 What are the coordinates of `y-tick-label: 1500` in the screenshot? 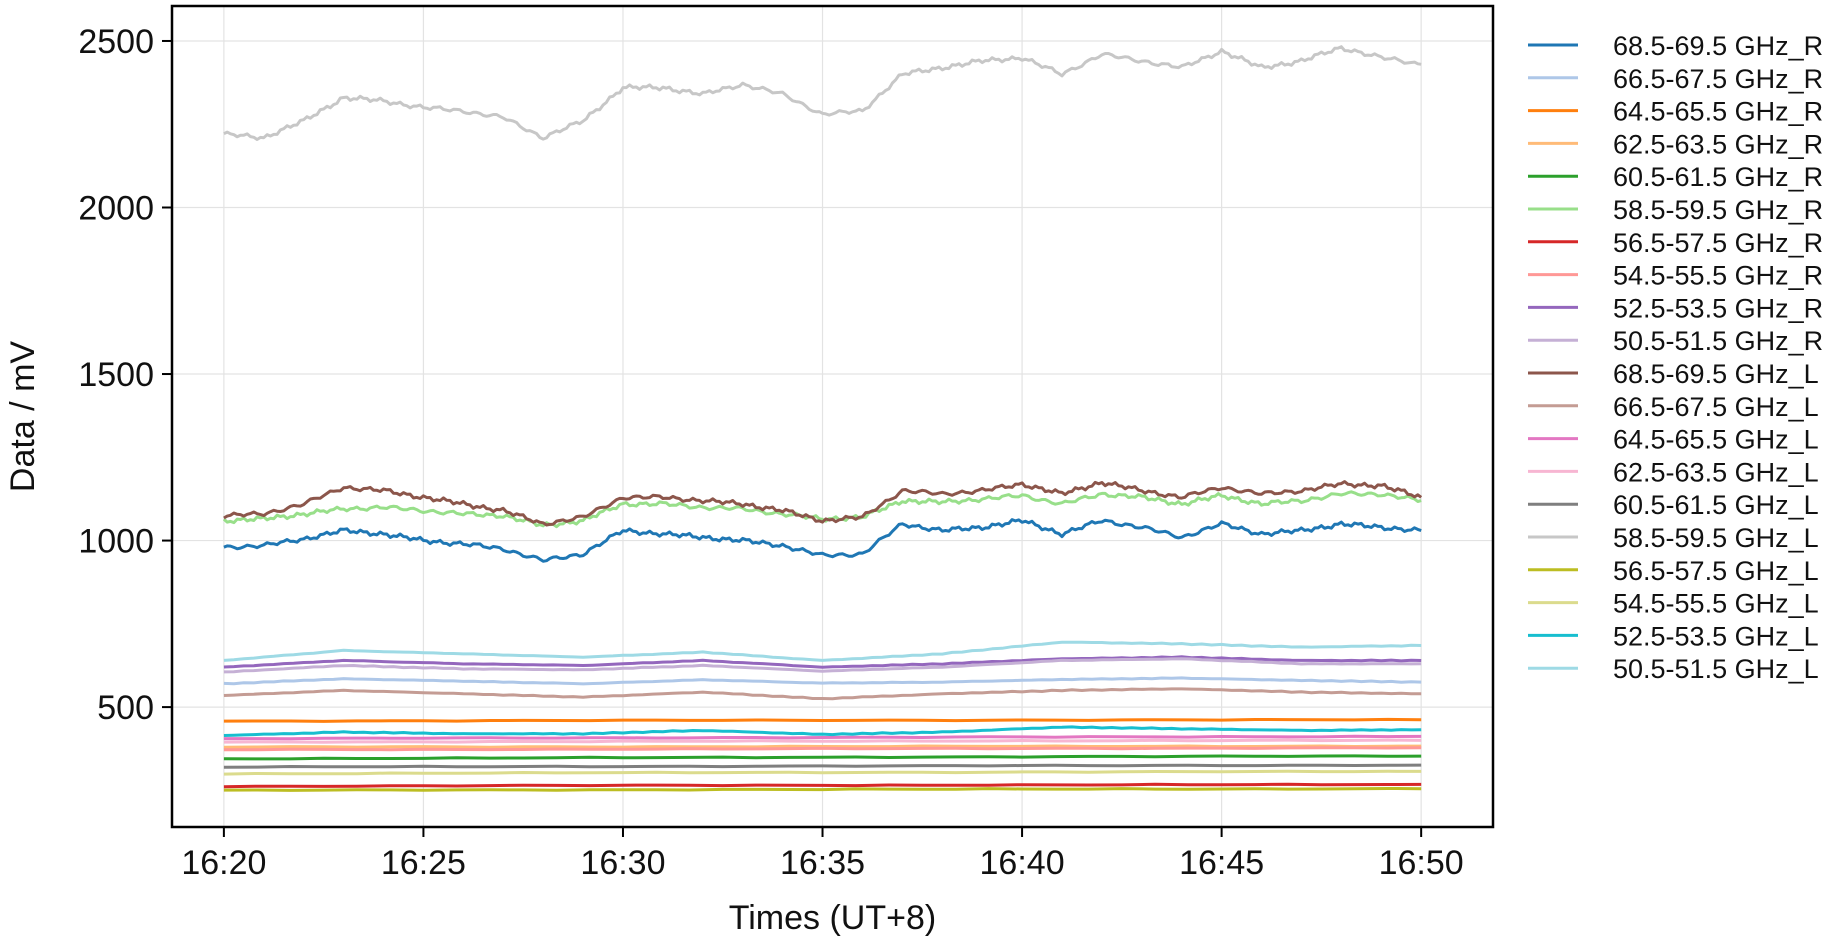 It's located at (116, 375).